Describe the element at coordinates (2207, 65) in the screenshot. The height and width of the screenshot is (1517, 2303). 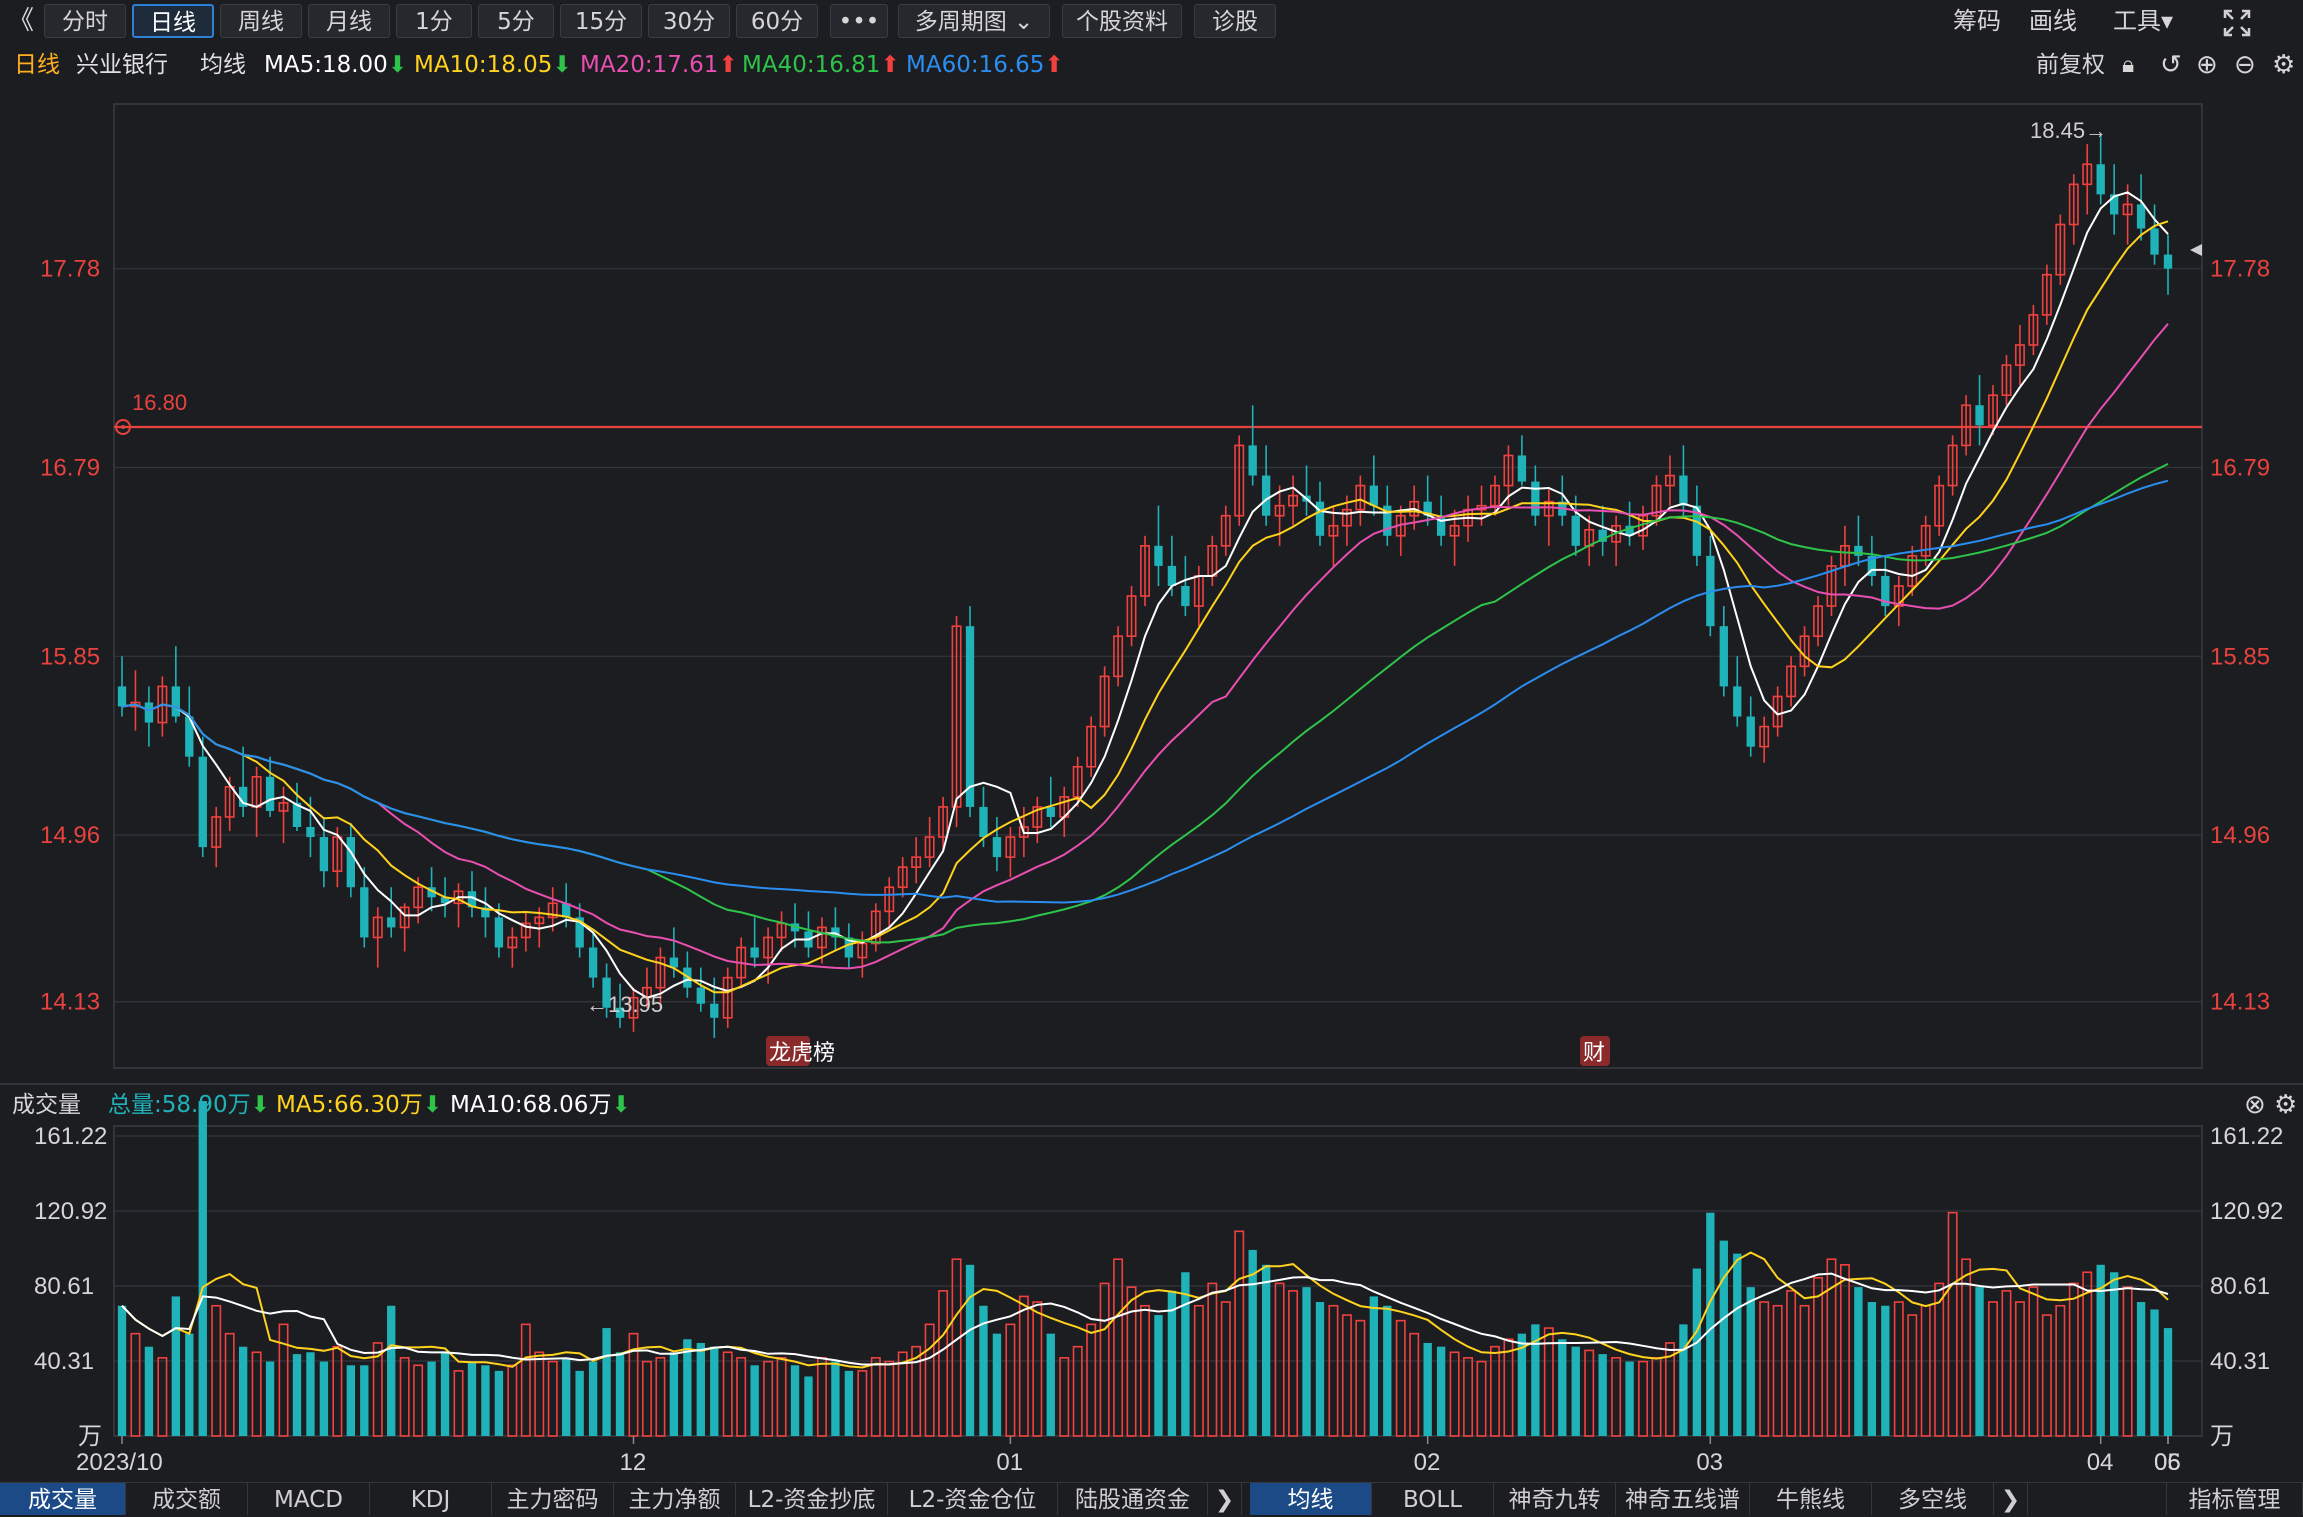
I see `zoom-in-icon: ⊕` at that location.